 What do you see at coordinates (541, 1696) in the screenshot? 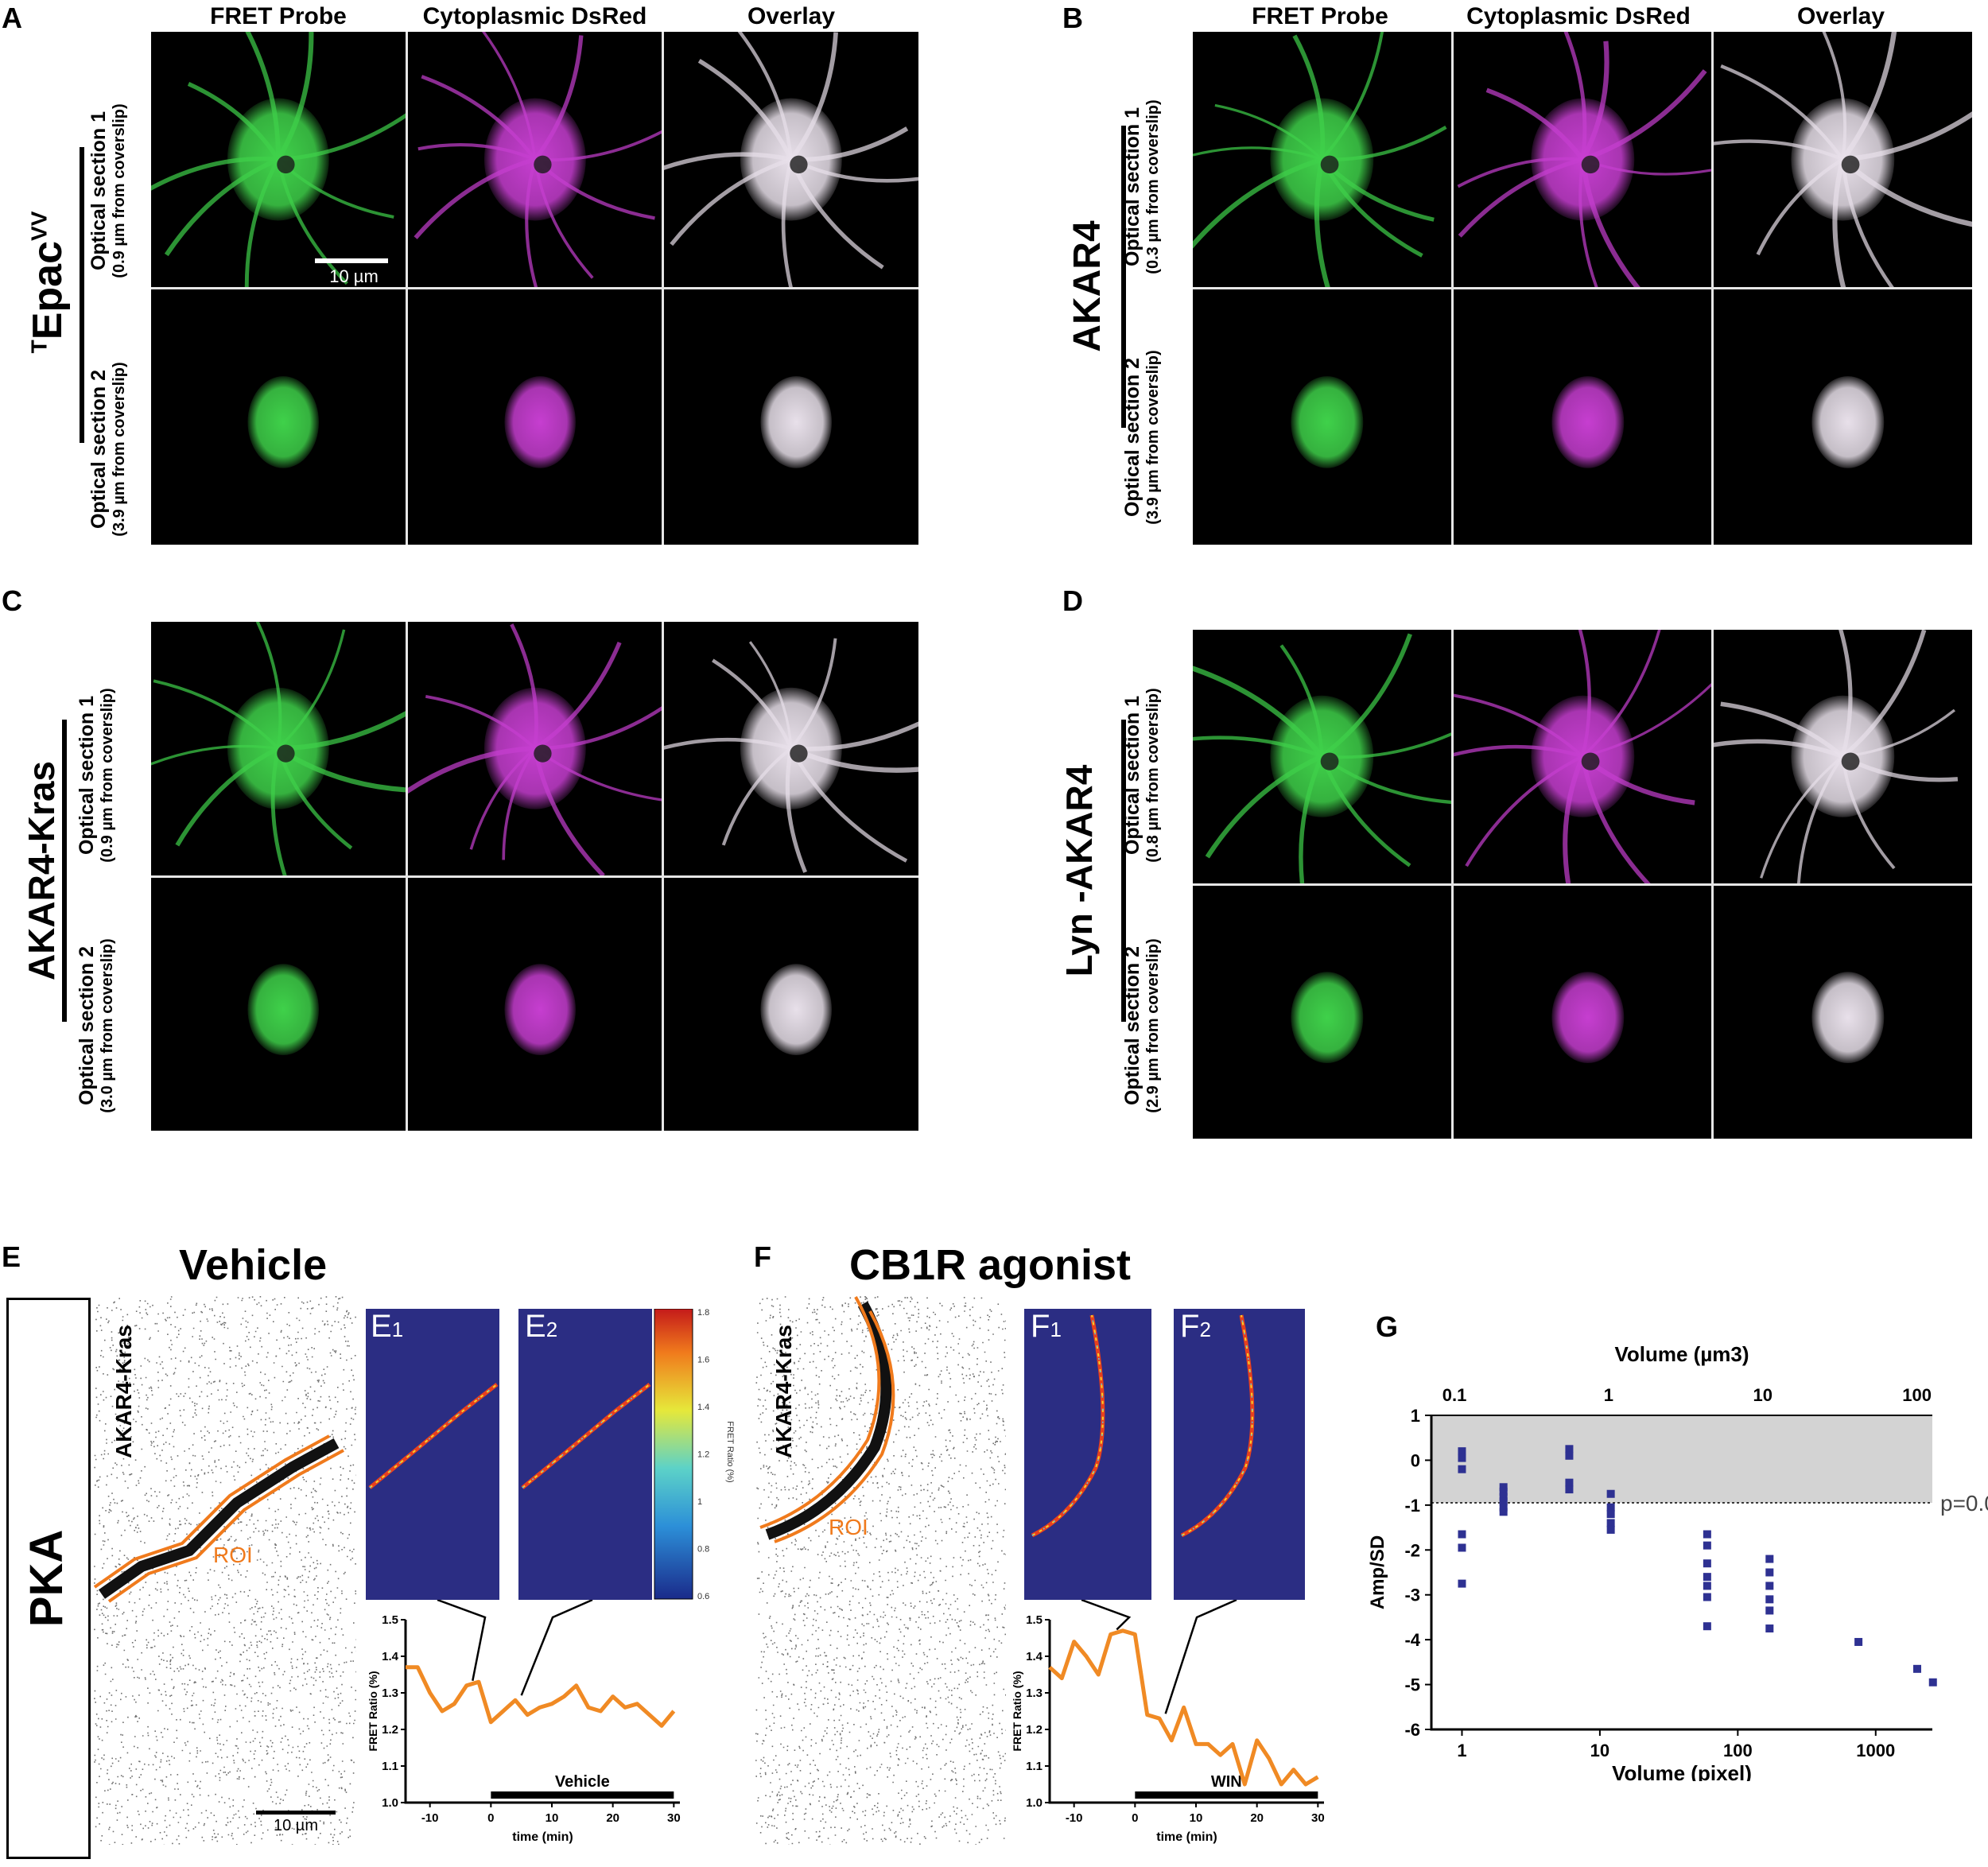
I see `fret-series-e` at bounding box center [541, 1696].